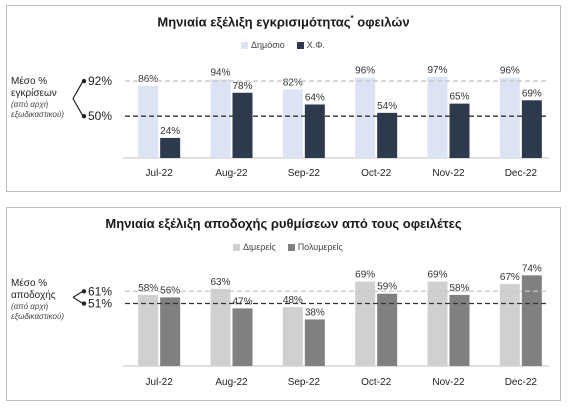 The width and height of the screenshot is (571, 412). I want to click on average-side-label: Μέσο % αποδοχής (από αρχή εξωδικαστικού), so click(43, 300).